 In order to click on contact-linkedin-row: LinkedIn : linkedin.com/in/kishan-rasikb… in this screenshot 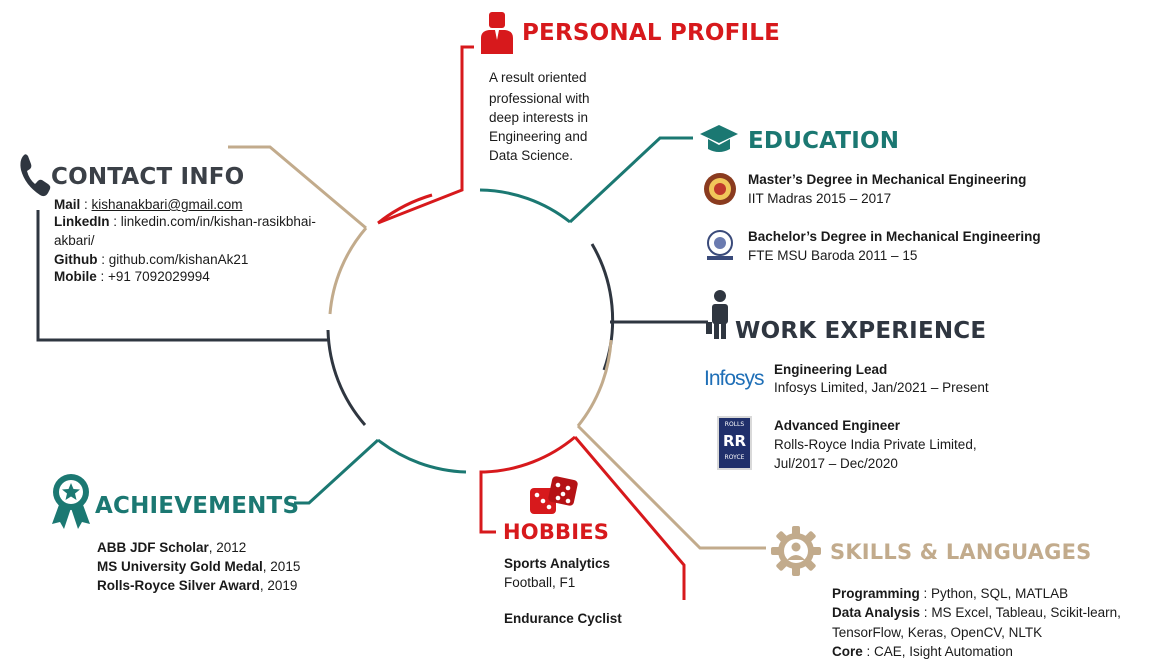, I will do `click(185, 221)`.